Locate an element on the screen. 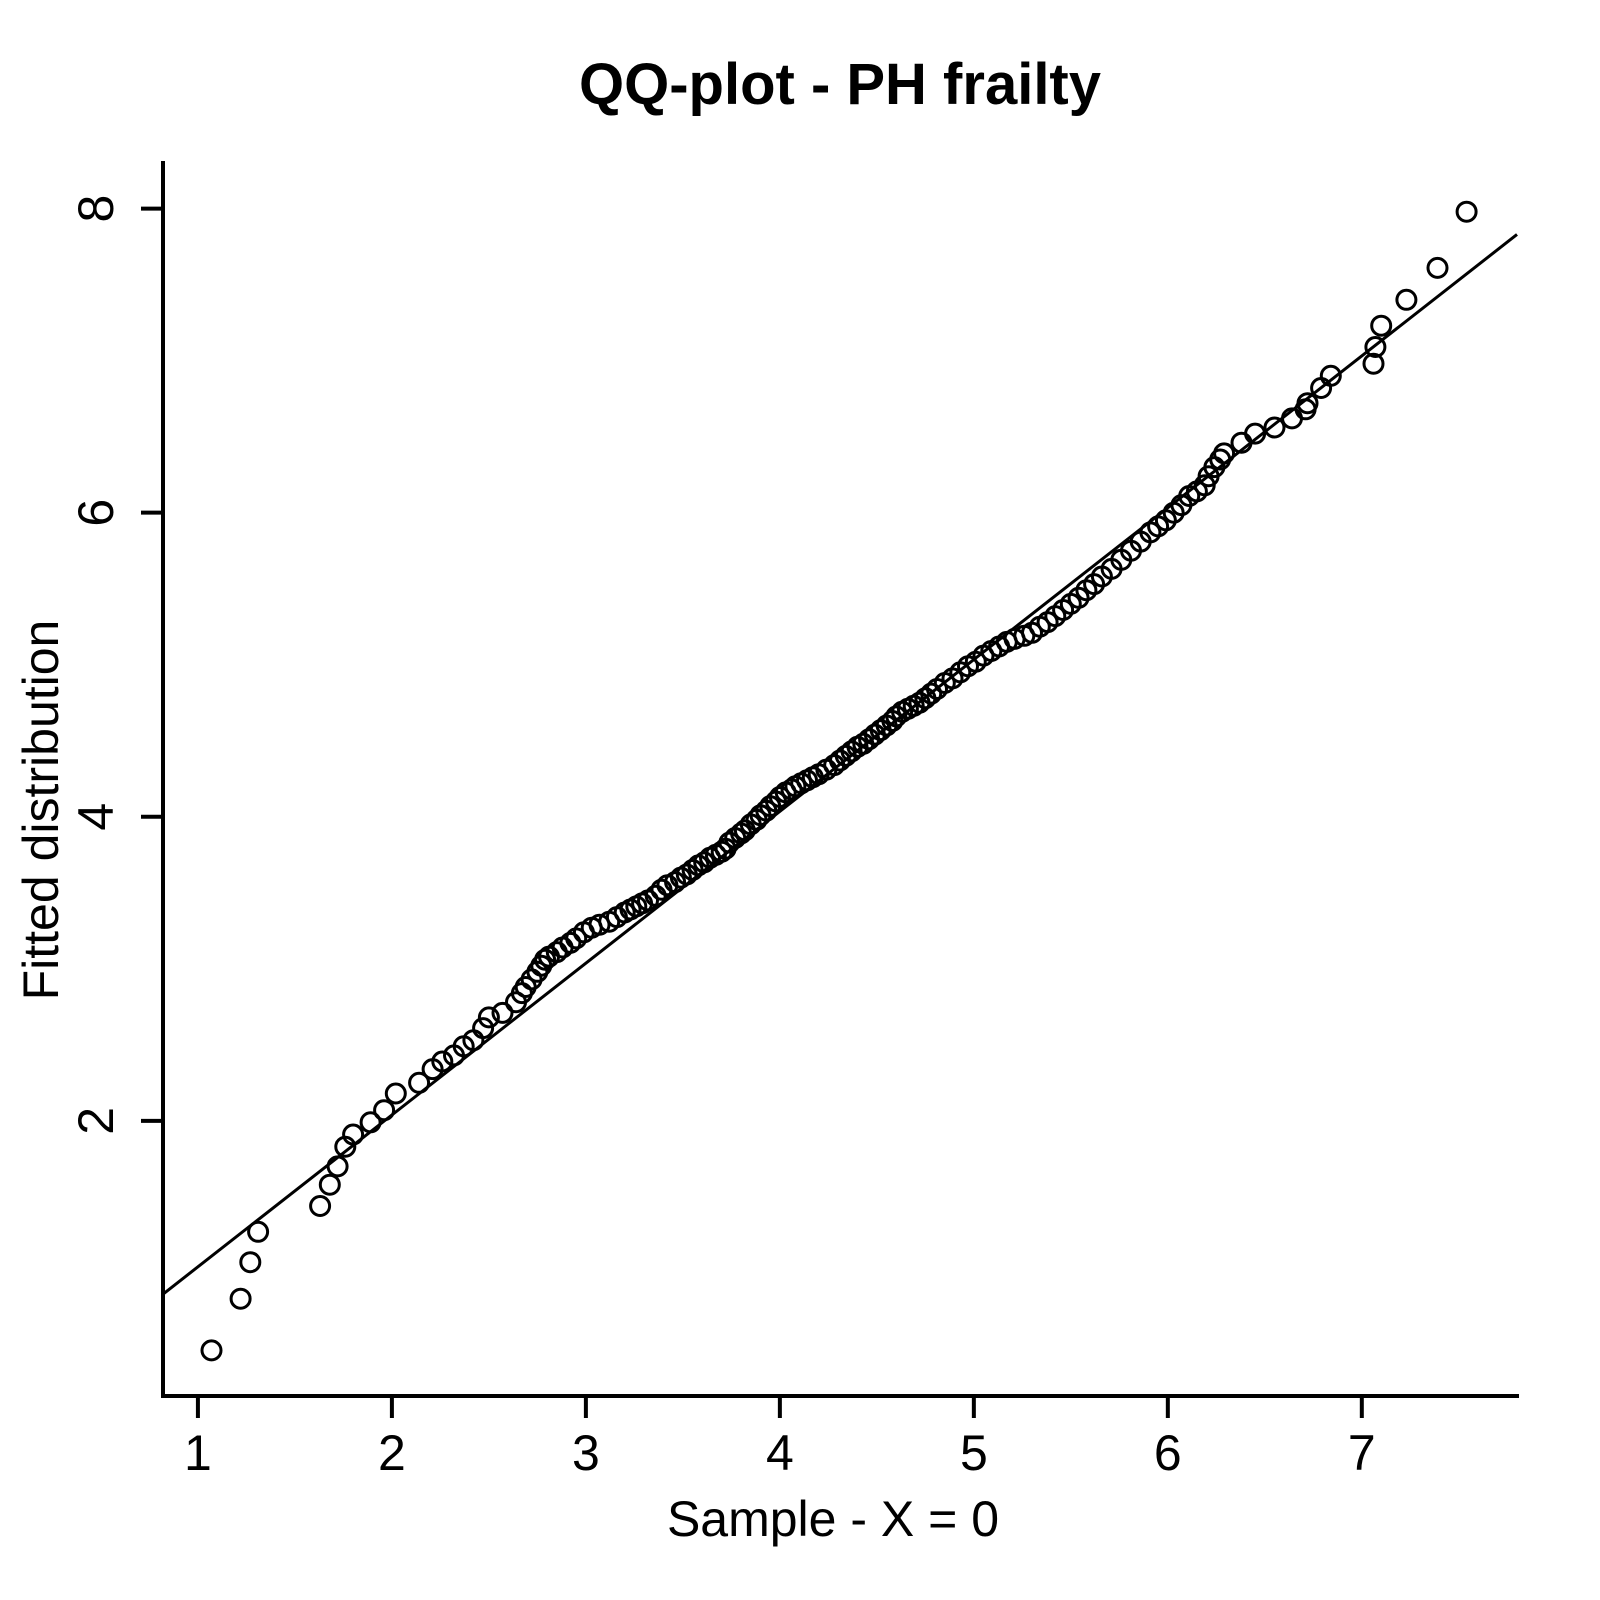 Image resolution: width=1600 pixels, height=1600 pixels. x-tick-label: 2 is located at coordinates (392, 1453).